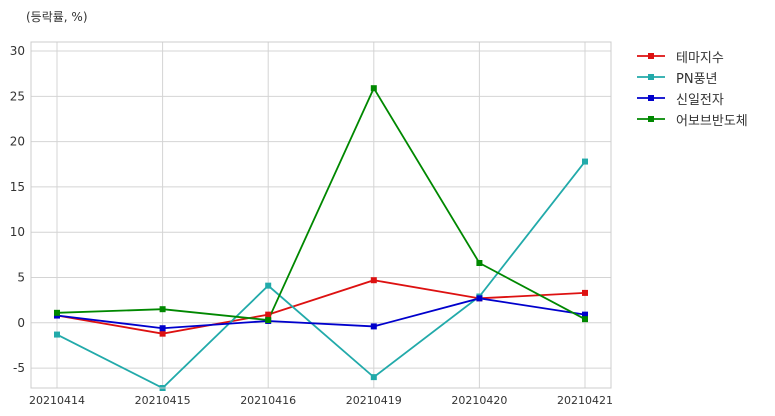  I want to click on x-tick-label: 20210415, so click(163, 400).